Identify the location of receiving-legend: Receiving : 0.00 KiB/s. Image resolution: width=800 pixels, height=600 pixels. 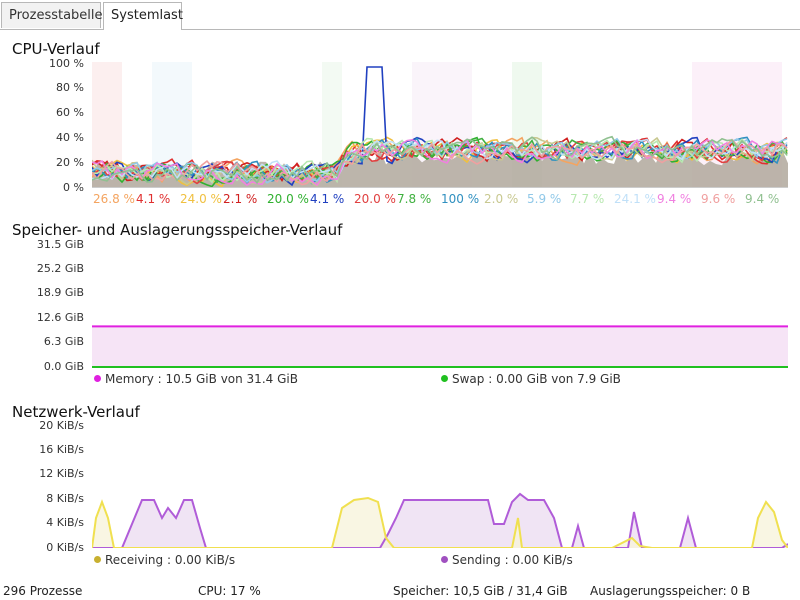
(164, 560).